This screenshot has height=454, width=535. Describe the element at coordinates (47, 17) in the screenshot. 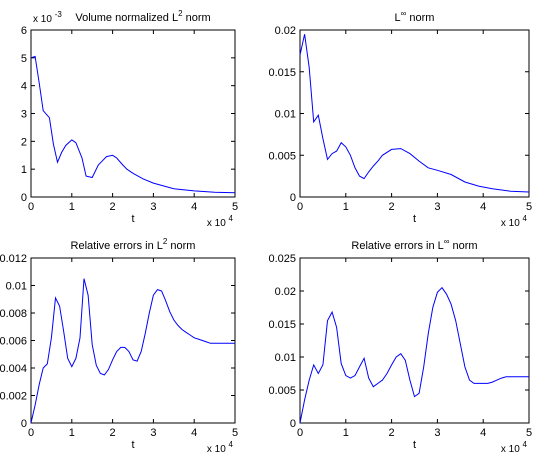

I see `y-axis-multiplier: x 10 -3` at that location.